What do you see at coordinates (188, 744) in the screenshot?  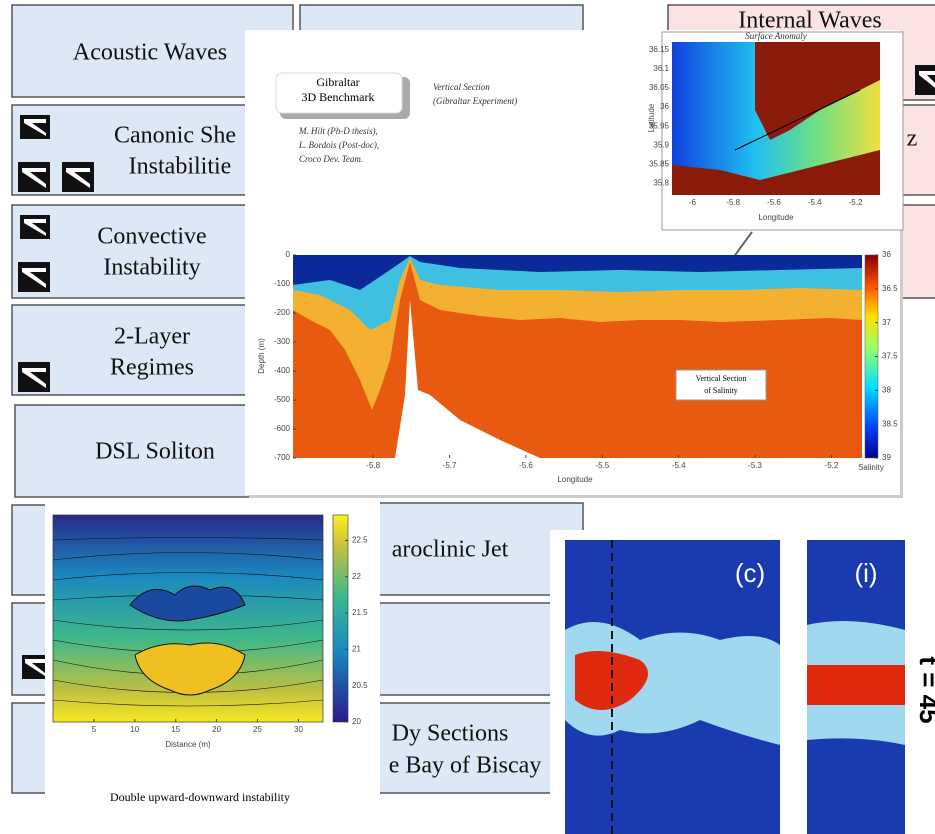 I see `x-axis-label: Distance (m)` at bounding box center [188, 744].